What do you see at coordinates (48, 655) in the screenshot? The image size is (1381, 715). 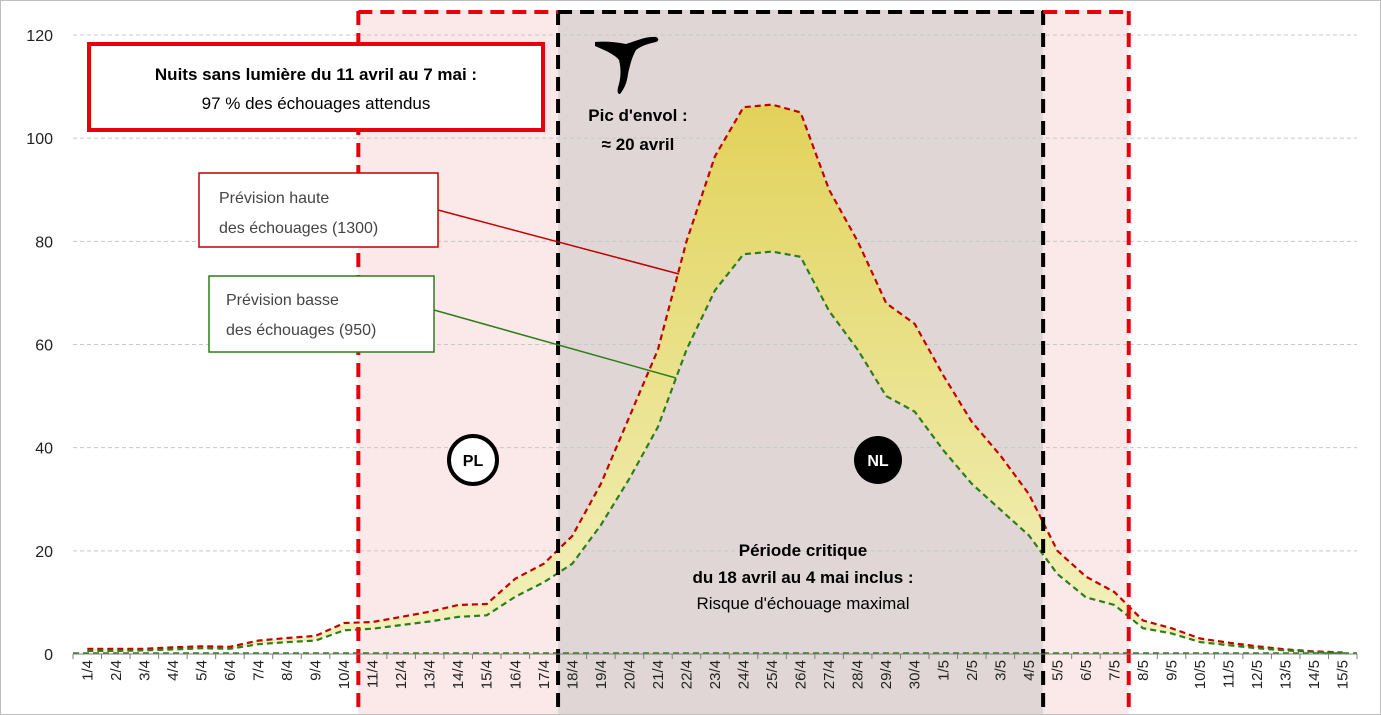 I see `y-tick-label: 0` at bounding box center [48, 655].